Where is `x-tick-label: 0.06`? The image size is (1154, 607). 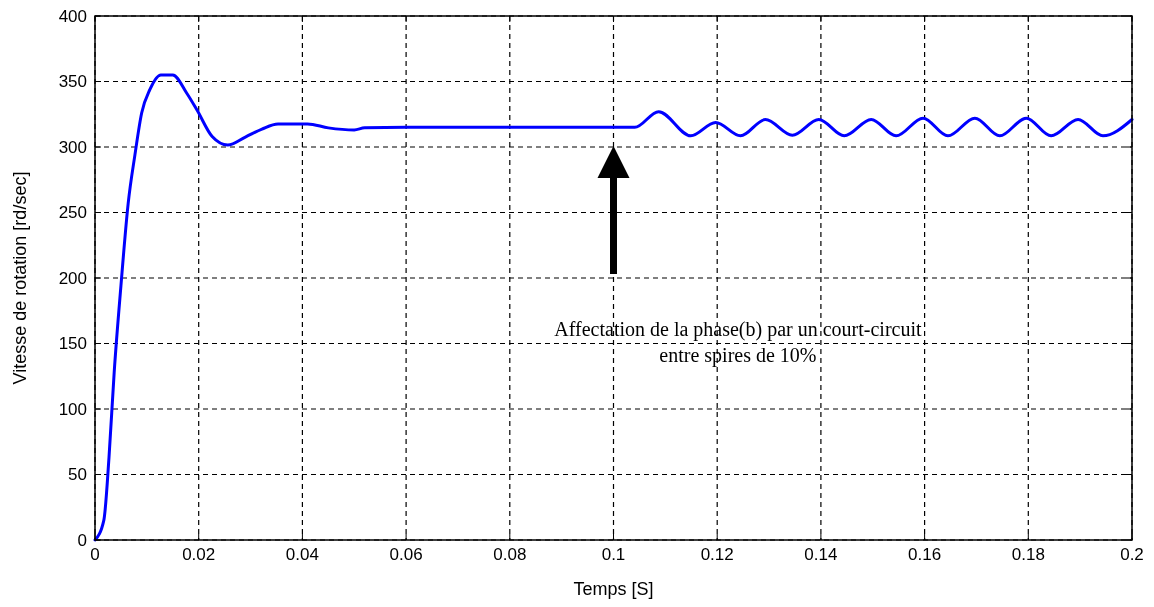 x-tick-label: 0.06 is located at coordinates (406, 554).